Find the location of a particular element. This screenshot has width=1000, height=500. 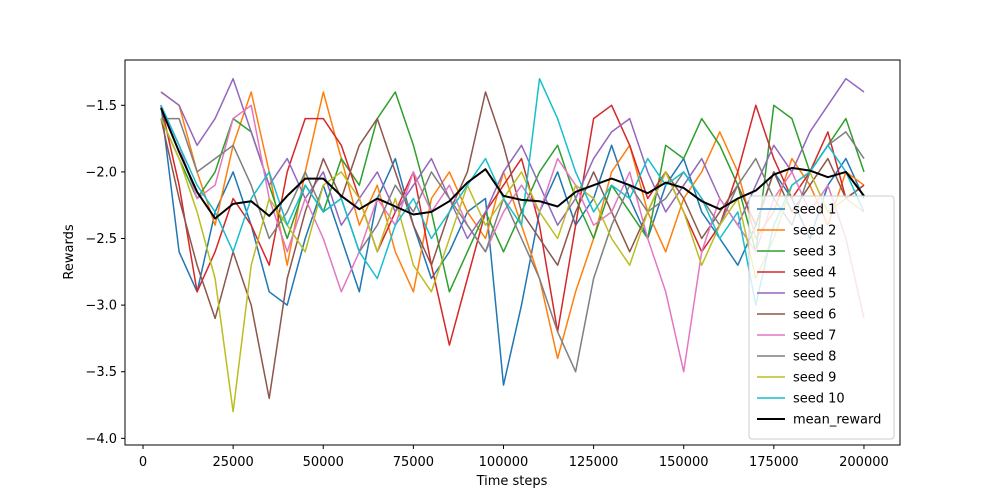

y-tick-label: −3.5 is located at coordinates (101, 372).